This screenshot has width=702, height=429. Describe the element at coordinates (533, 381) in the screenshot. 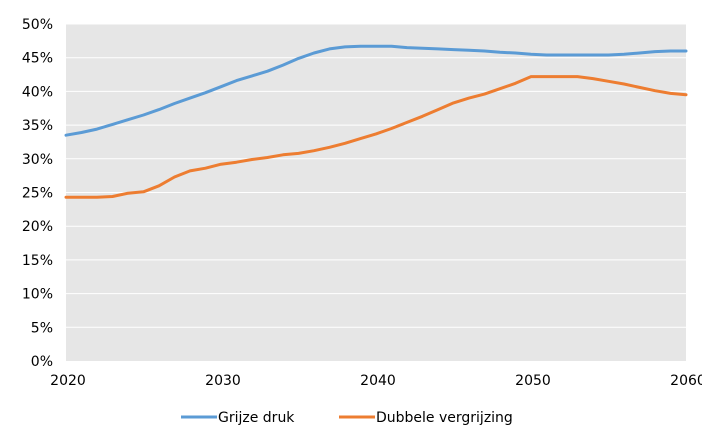

I see `x-tick-label: 2050` at that location.